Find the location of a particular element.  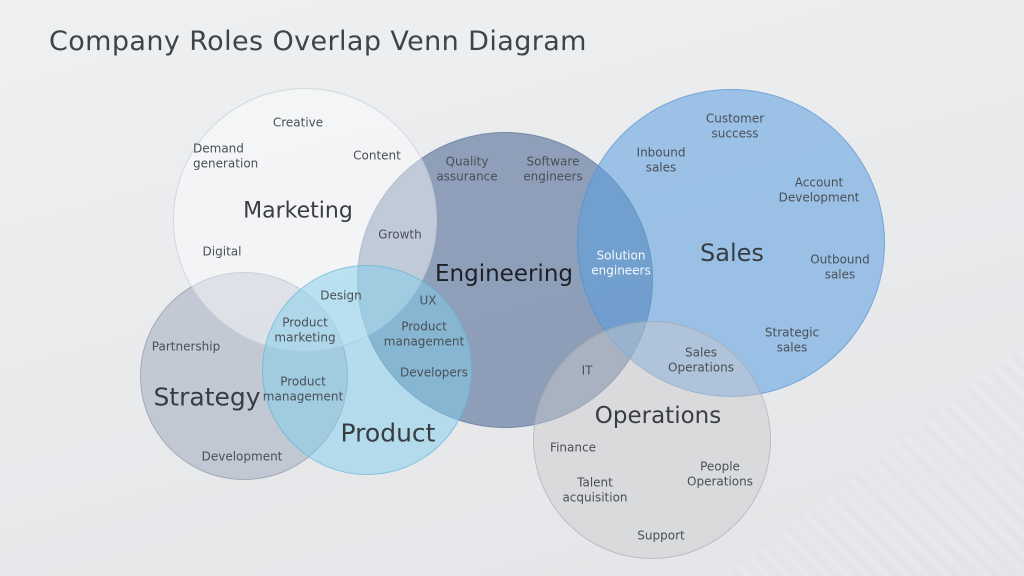

label-product-marketing: Product marketing is located at coordinates (305, 330).